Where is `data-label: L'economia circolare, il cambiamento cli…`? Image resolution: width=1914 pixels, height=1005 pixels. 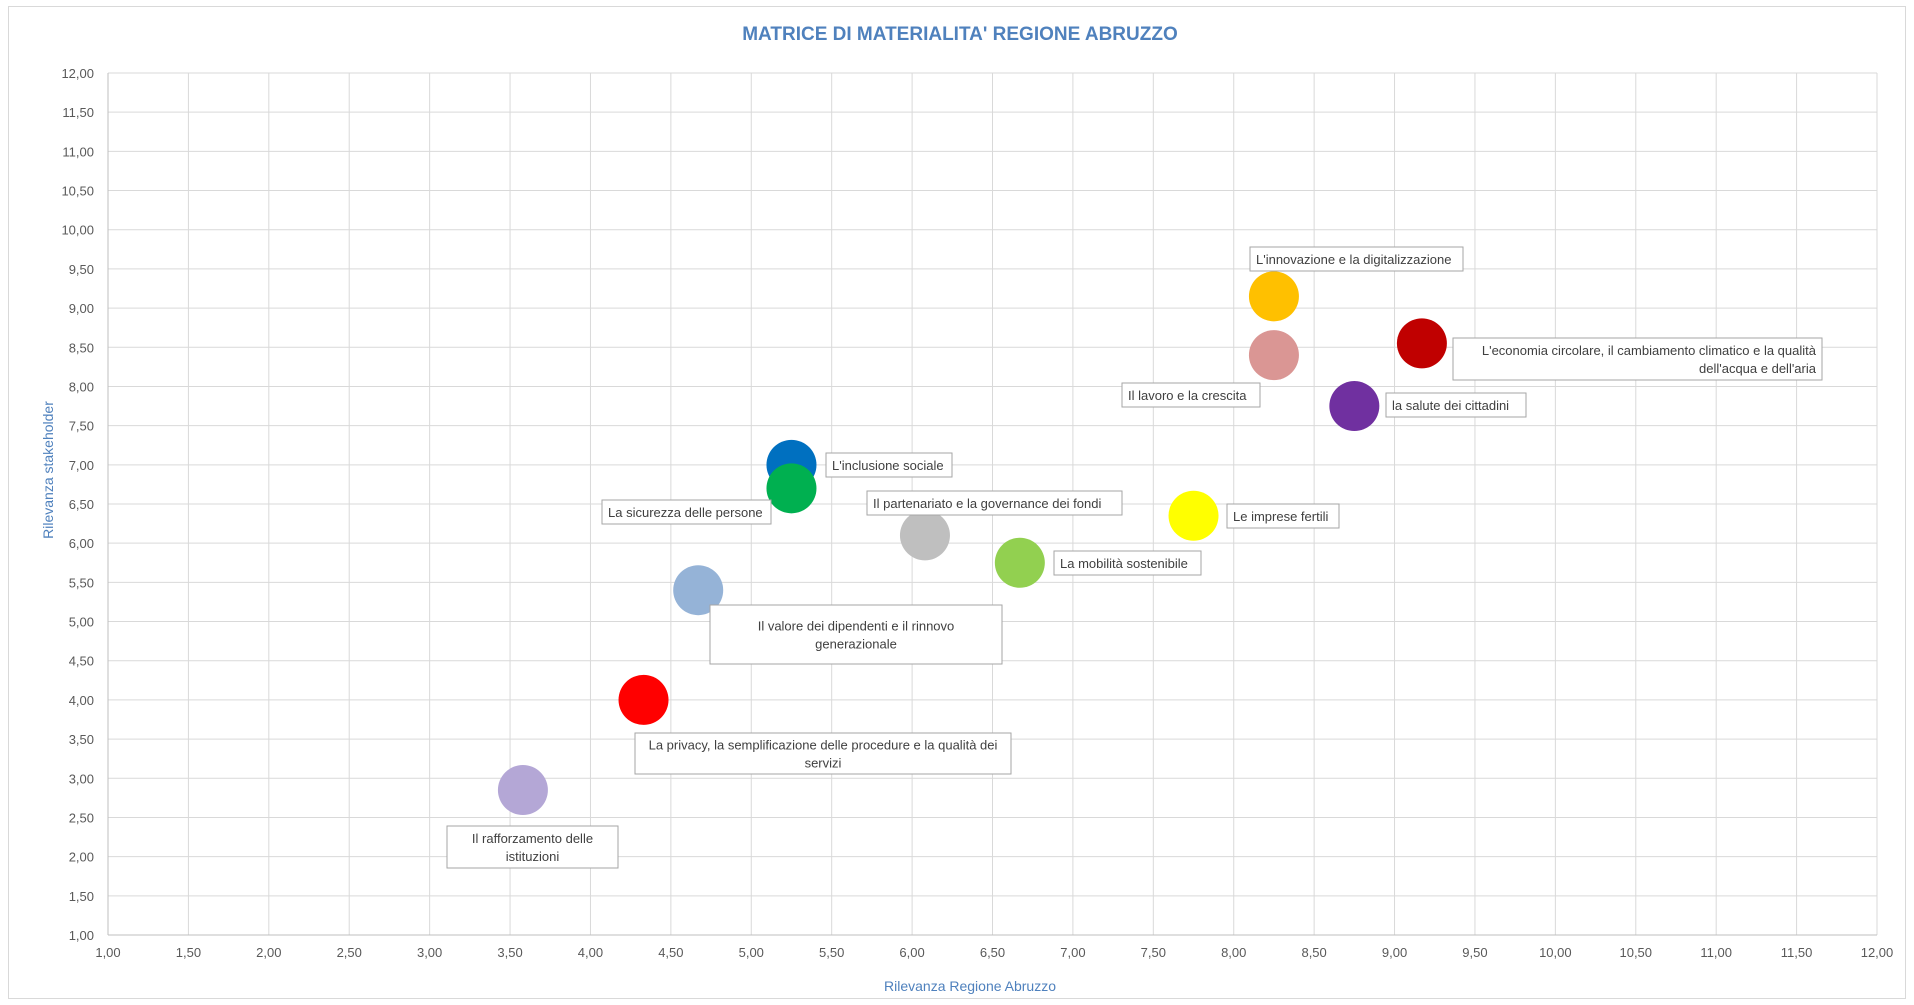 data-label: L'economia circolare, il cambiamento cli… is located at coordinates (1649, 350).